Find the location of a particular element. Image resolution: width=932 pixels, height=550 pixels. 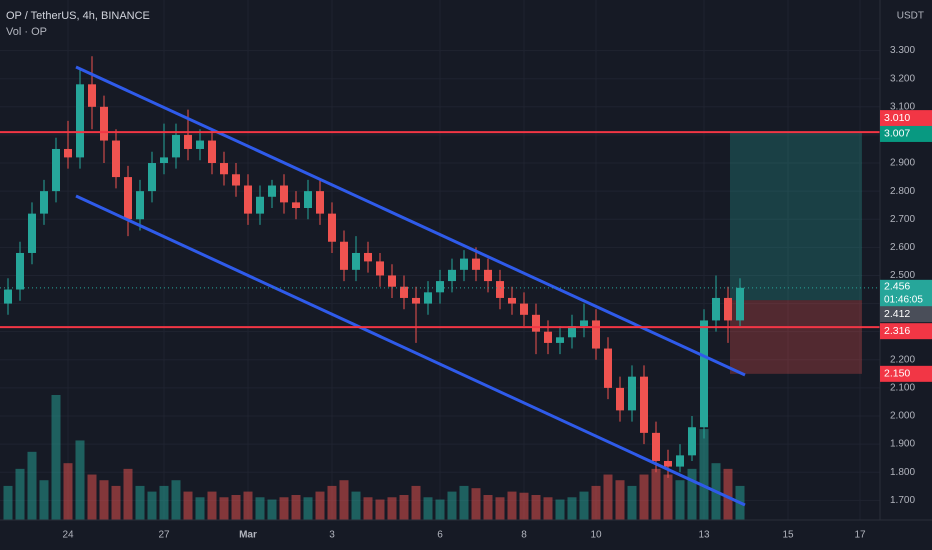

target-zone is located at coordinates (796, 216).